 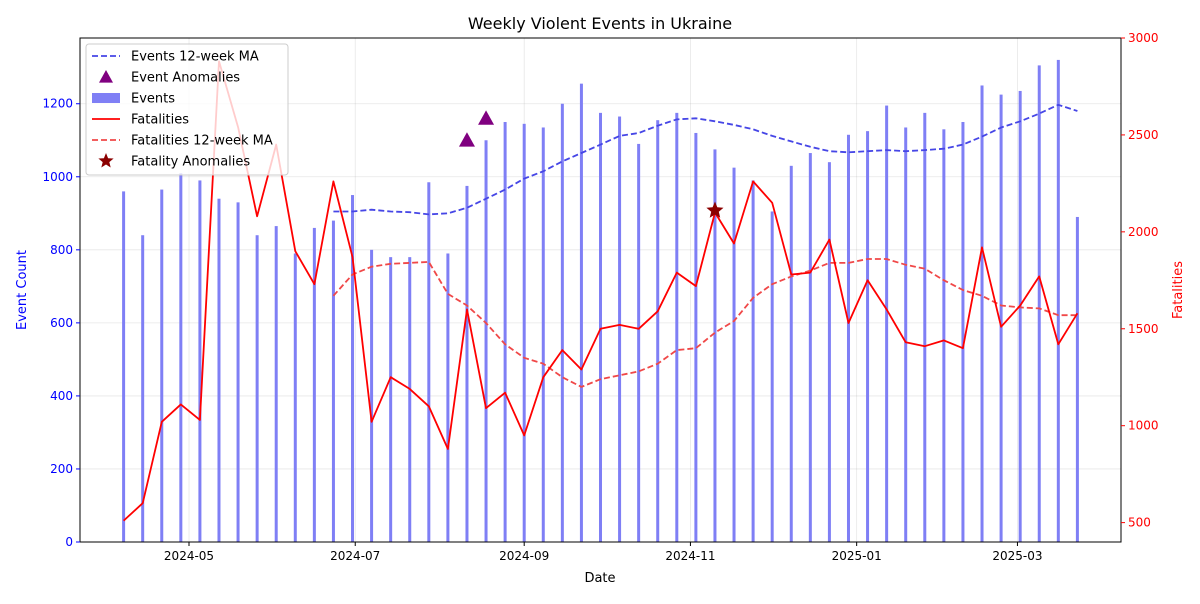 What do you see at coordinates (1178, 290) in the screenshot?
I see `y-axis-right-label: Fatalities` at bounding box center [1178, 290].